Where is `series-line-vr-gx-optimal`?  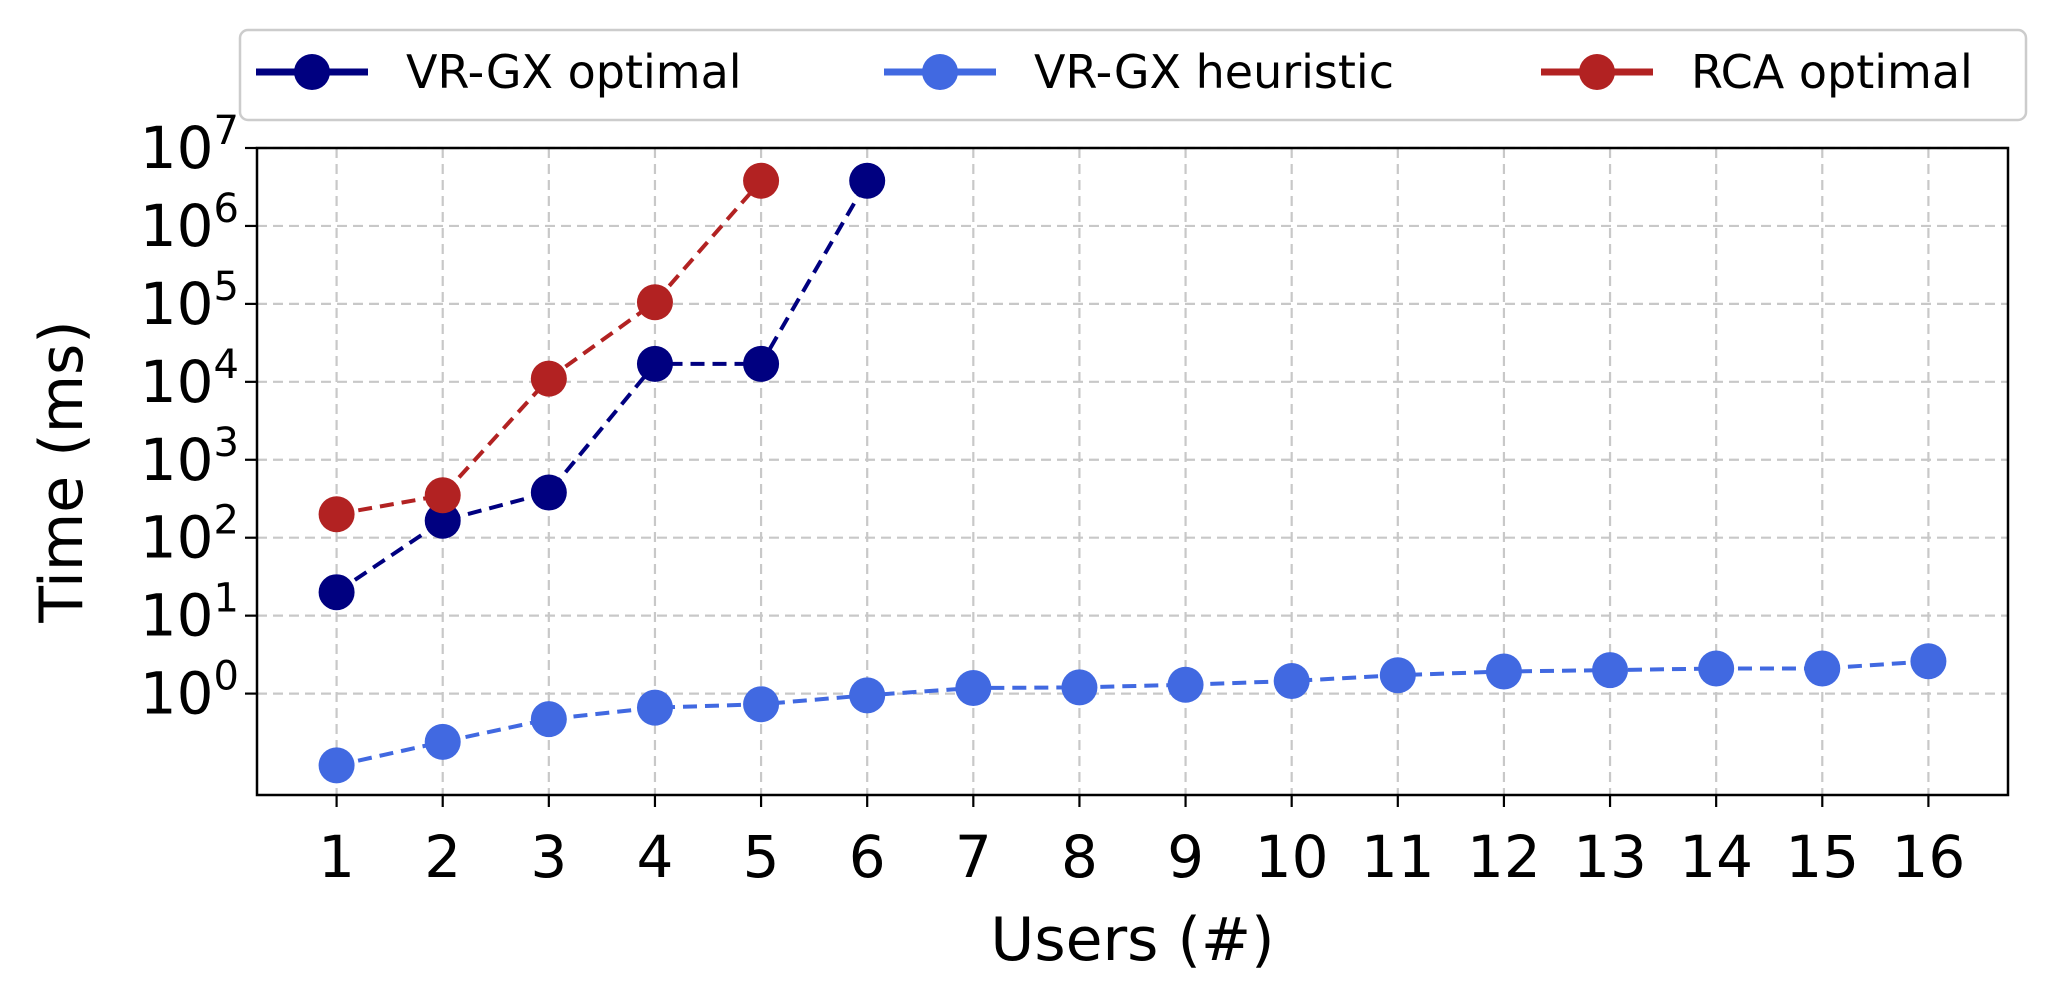
series-line-vr-gx-optimal is located at coordinates (602, 386).